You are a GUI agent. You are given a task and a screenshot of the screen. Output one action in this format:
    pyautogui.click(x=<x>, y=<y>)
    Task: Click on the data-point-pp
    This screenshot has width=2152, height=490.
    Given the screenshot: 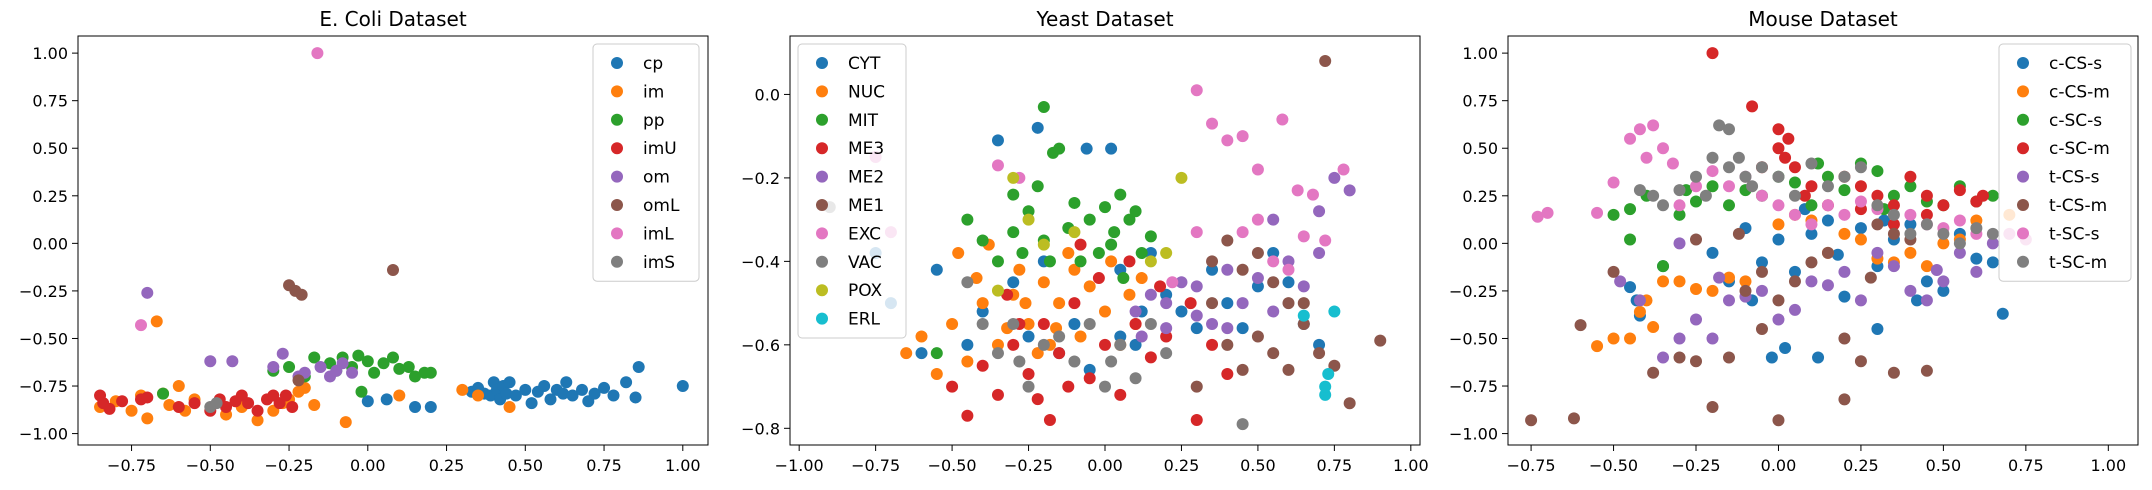 What is the action you would take?
    pyautogui.click(x=361, y=391)
    